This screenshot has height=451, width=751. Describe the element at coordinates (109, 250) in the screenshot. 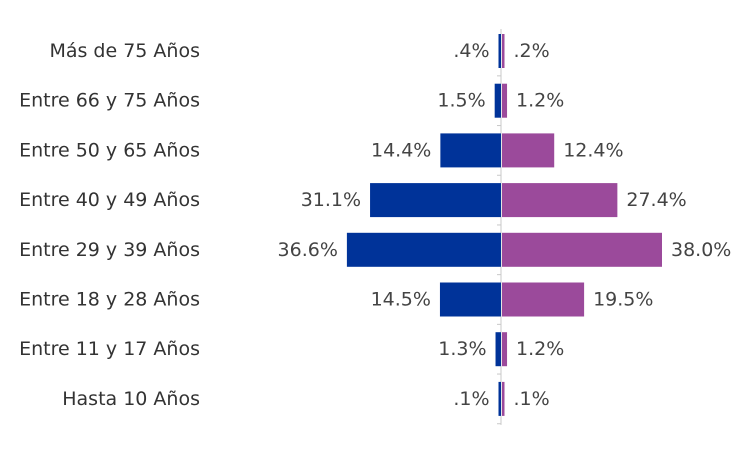

I see `category-label: Entre 29 y 39 Años` at that location.